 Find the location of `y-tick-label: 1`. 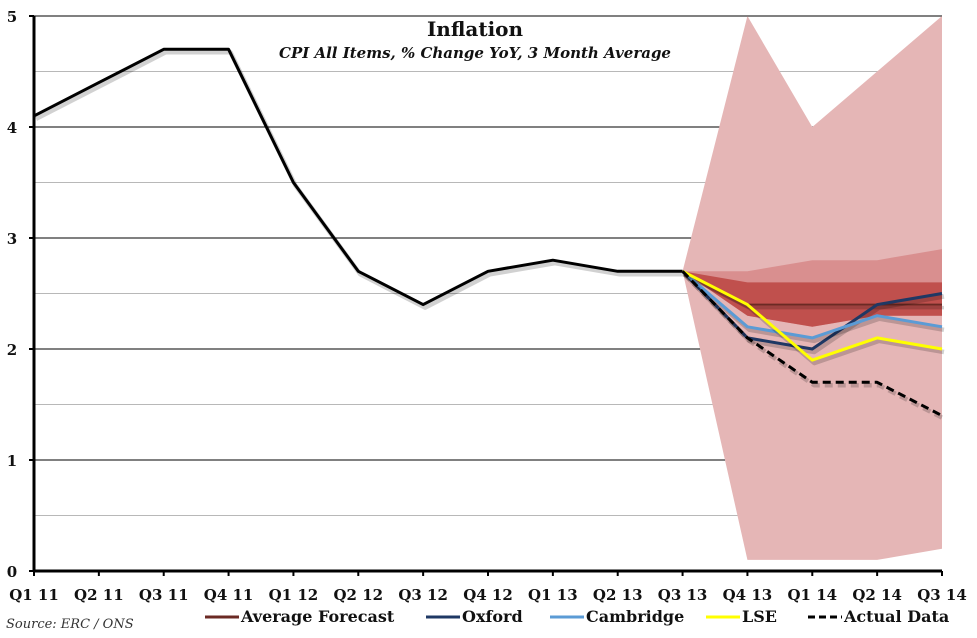

y-tick-label: 1 is located at coordinates (12, 461).